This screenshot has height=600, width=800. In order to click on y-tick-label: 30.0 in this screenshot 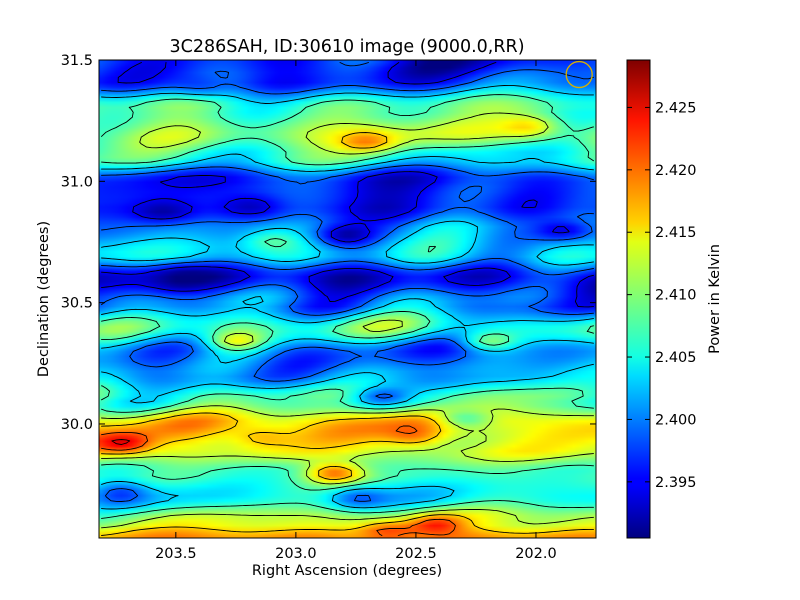, I will do `click(77, 425)`.